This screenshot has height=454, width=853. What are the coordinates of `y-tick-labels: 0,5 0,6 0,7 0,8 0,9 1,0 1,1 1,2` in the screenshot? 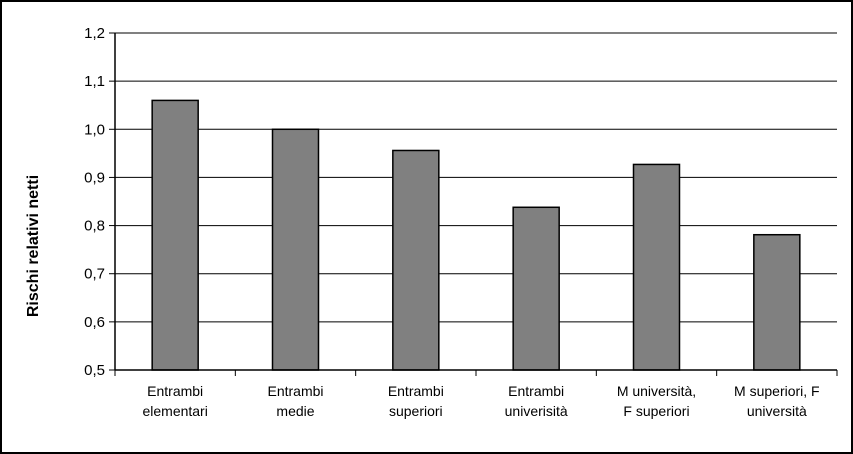 It's located at (94, 202).